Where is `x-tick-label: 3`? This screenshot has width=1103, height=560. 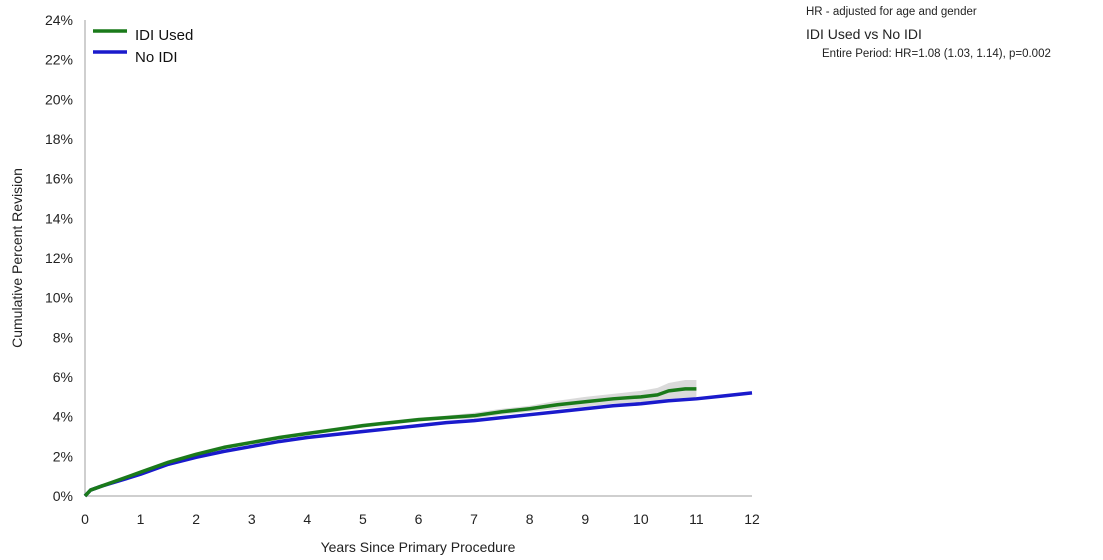
x-tick-label: 3 is located at coordinates (252, 519).